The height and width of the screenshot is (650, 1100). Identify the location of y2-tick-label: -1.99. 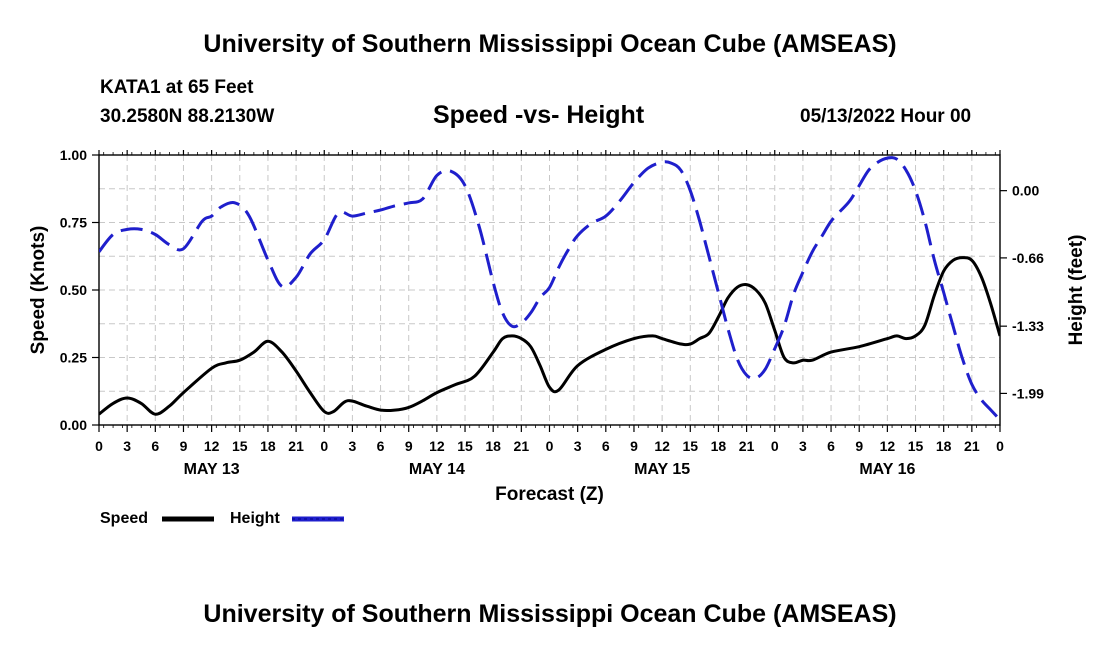
(1028, 393).